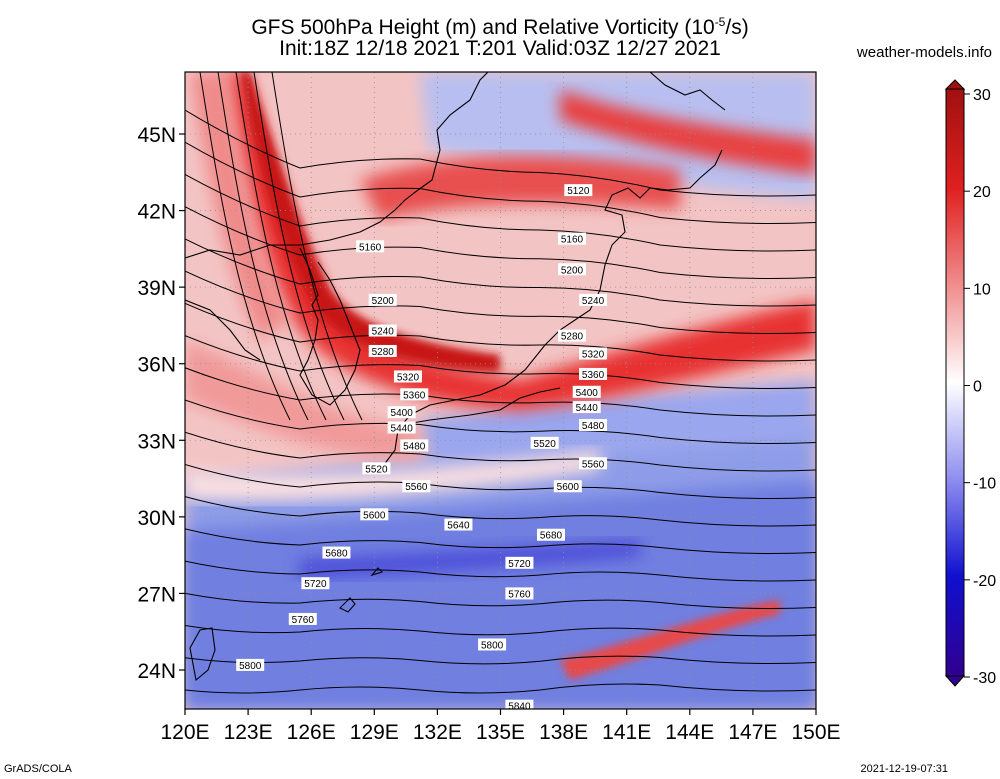 The image size is (1000, 779). What do you see at coordinates (156, 288) in the screenshot?
I see `lat-label: 39N` at bounding box center [156, 288].